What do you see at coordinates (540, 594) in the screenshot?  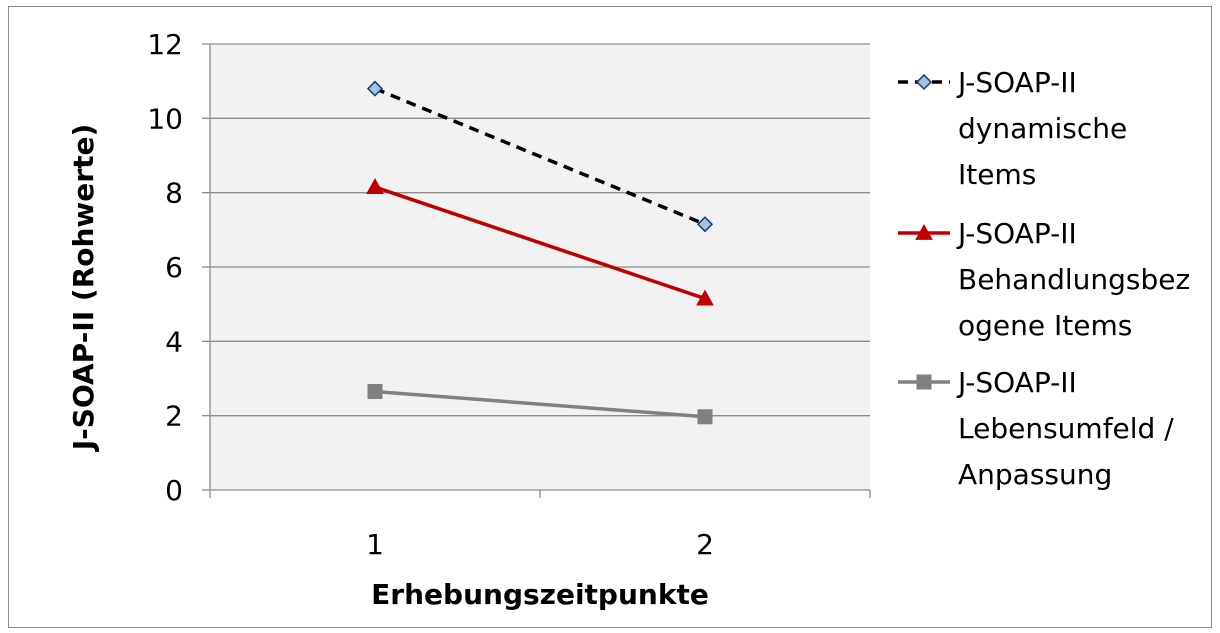 I see `x-axis-title: Erhebungszeitpunkte` at bounding box center [540, 594].